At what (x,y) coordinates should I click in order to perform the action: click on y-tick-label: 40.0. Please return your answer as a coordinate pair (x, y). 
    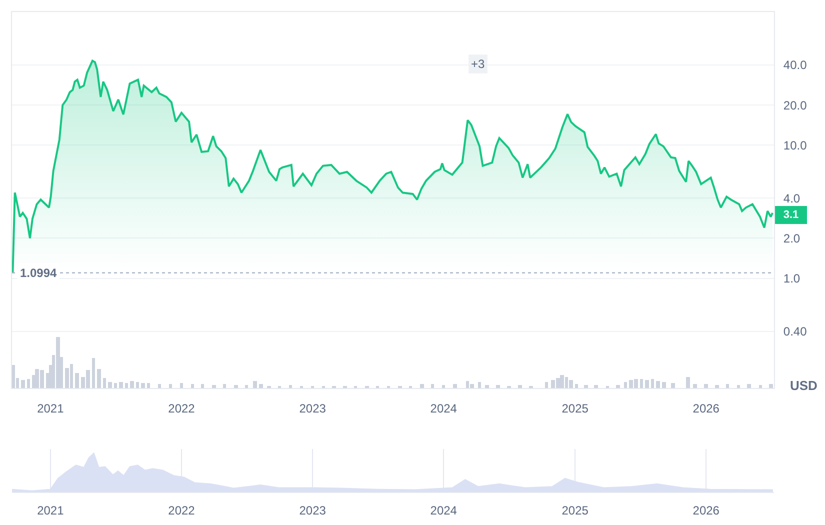
    Looking at the image, I should click on (795, 65).